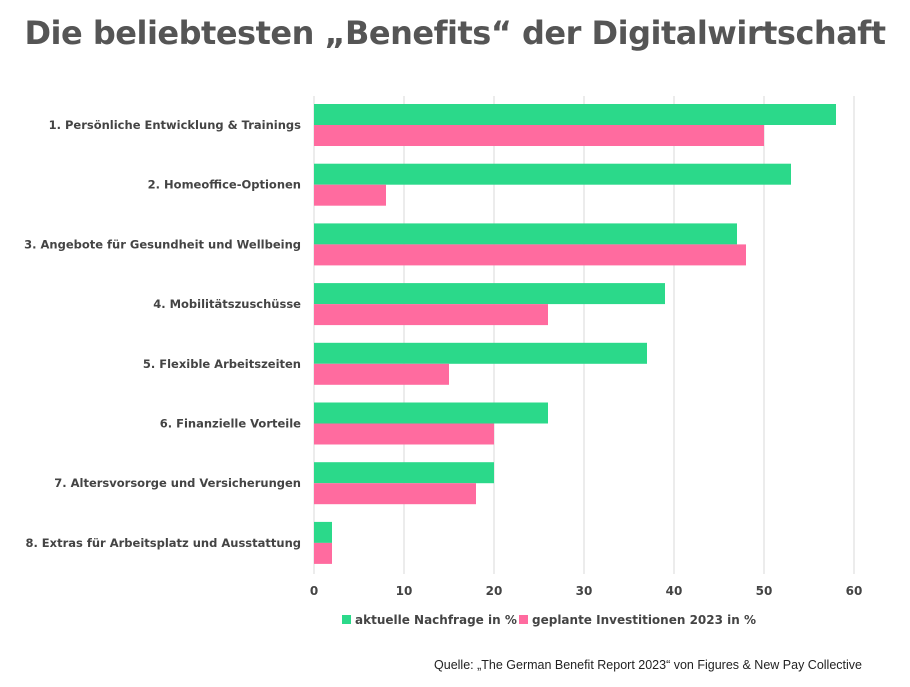  I want to click on x-axis-ticks: 0 10 20 30 40 50 60, so click(586, 591).